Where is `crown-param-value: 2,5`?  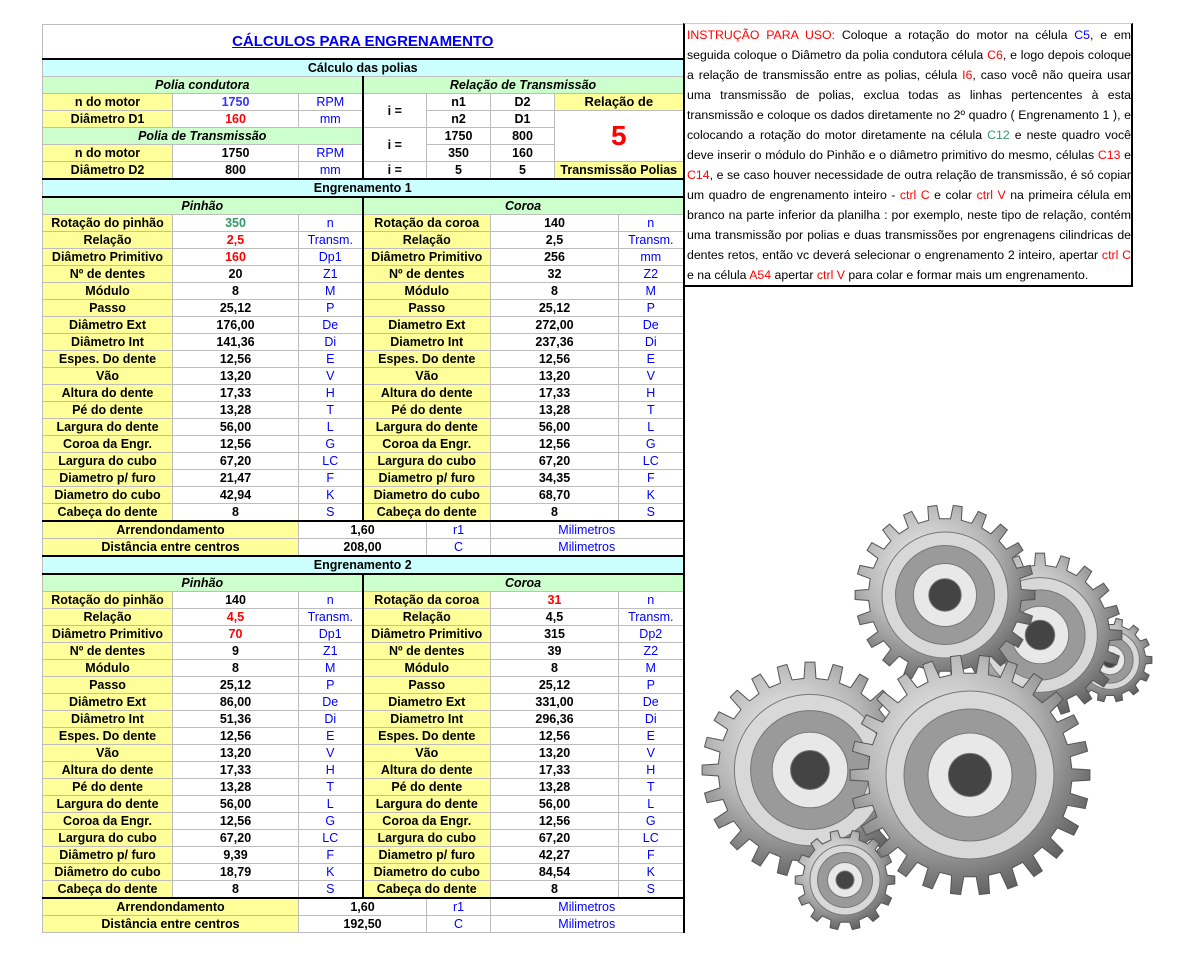
crown-param-value: 2,5 is located at coordinates (554, 240).